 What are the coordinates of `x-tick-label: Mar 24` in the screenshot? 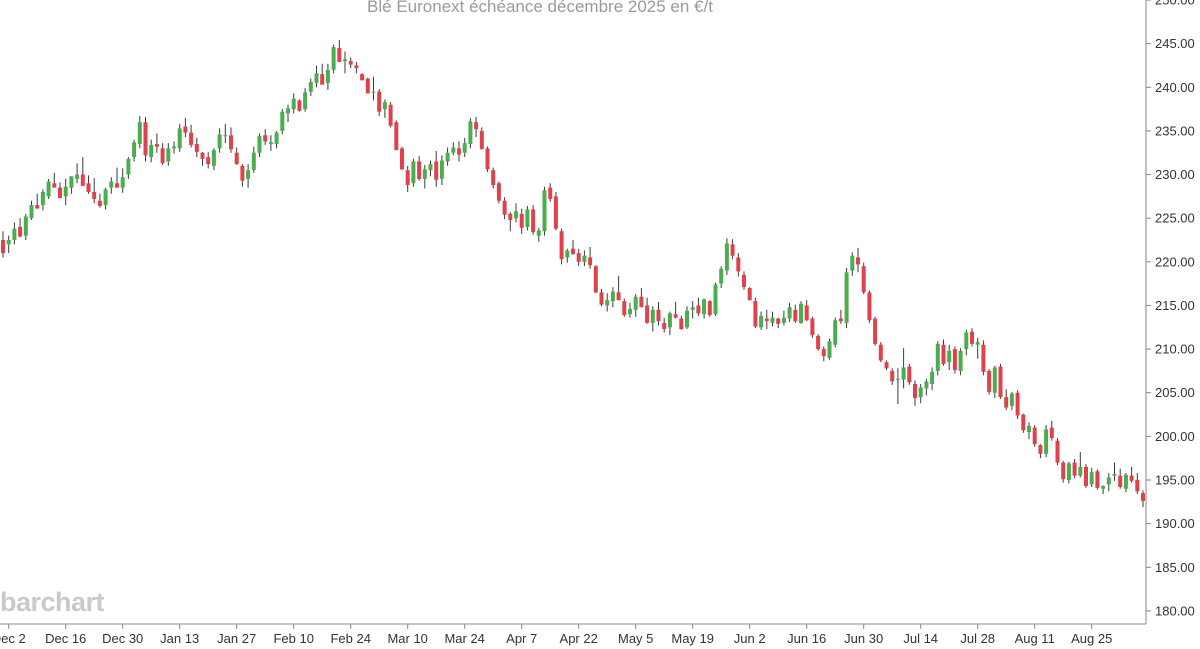 It's located at (464, 638).